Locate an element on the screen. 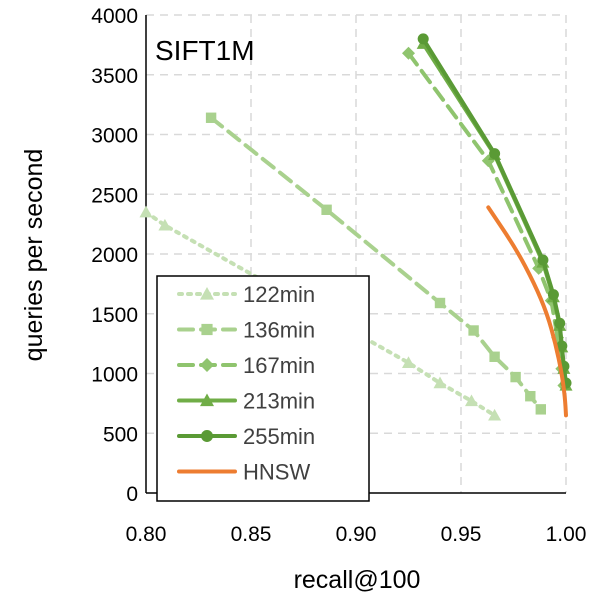  y-axis-title: queries per second is located at coordinates (34, 255).